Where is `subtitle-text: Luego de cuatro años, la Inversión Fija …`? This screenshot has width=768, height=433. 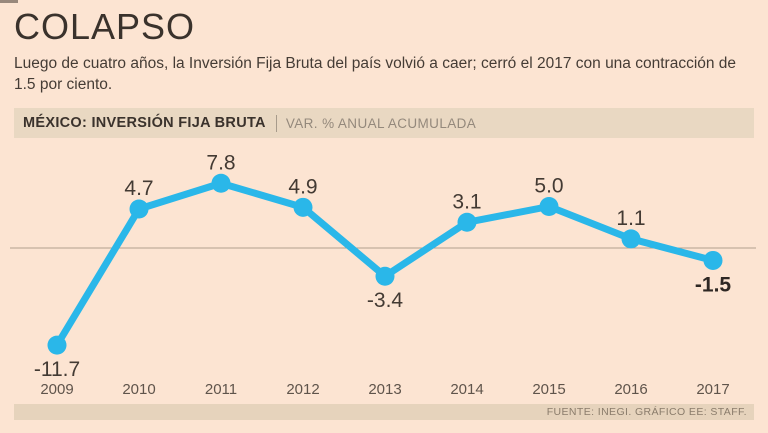
subtitle-text: Luego de cuatro años, la Inversión Fija … is located at coordinates (375, 74).